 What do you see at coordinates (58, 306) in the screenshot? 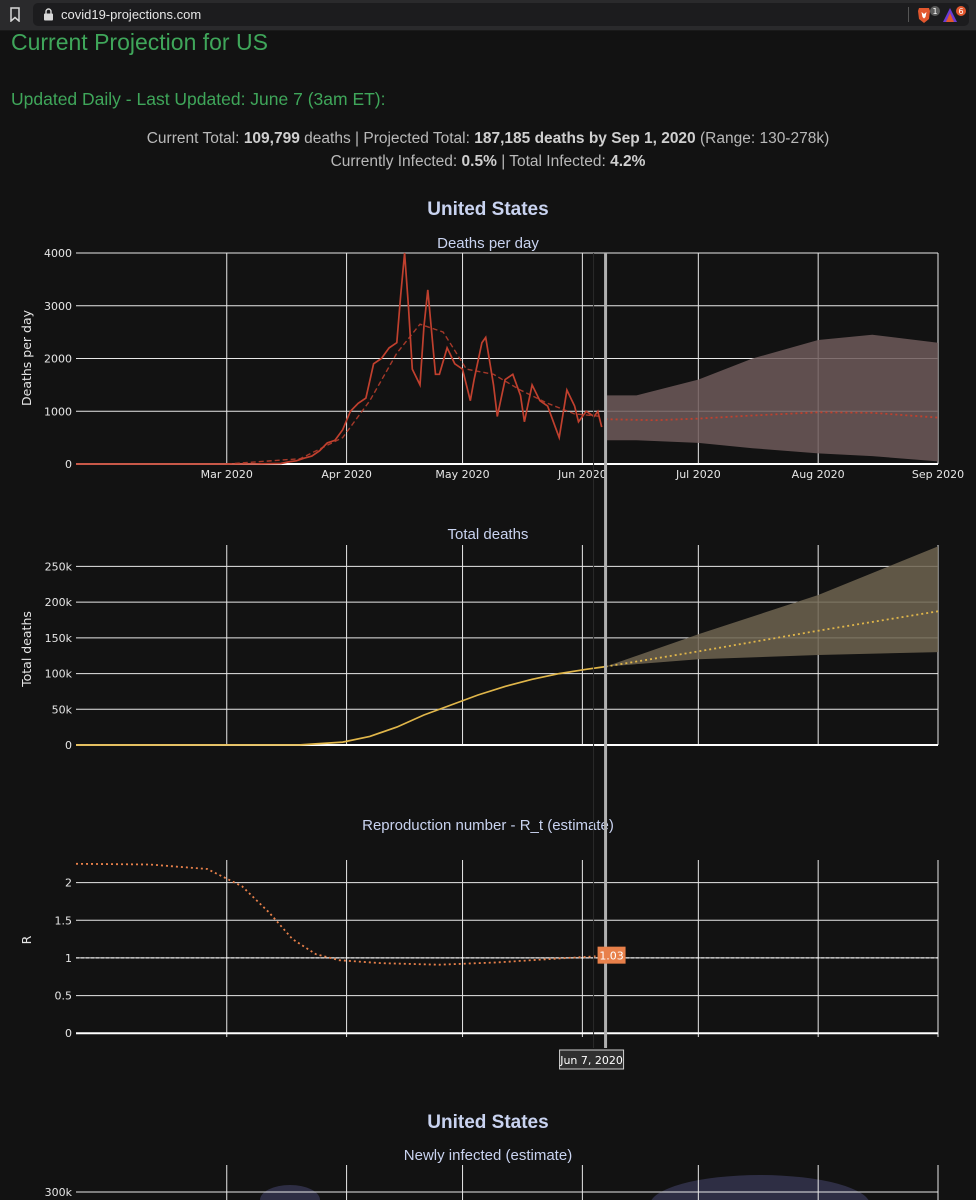
I see `y-tick-label: 3000` at bounding box center [58, 306].